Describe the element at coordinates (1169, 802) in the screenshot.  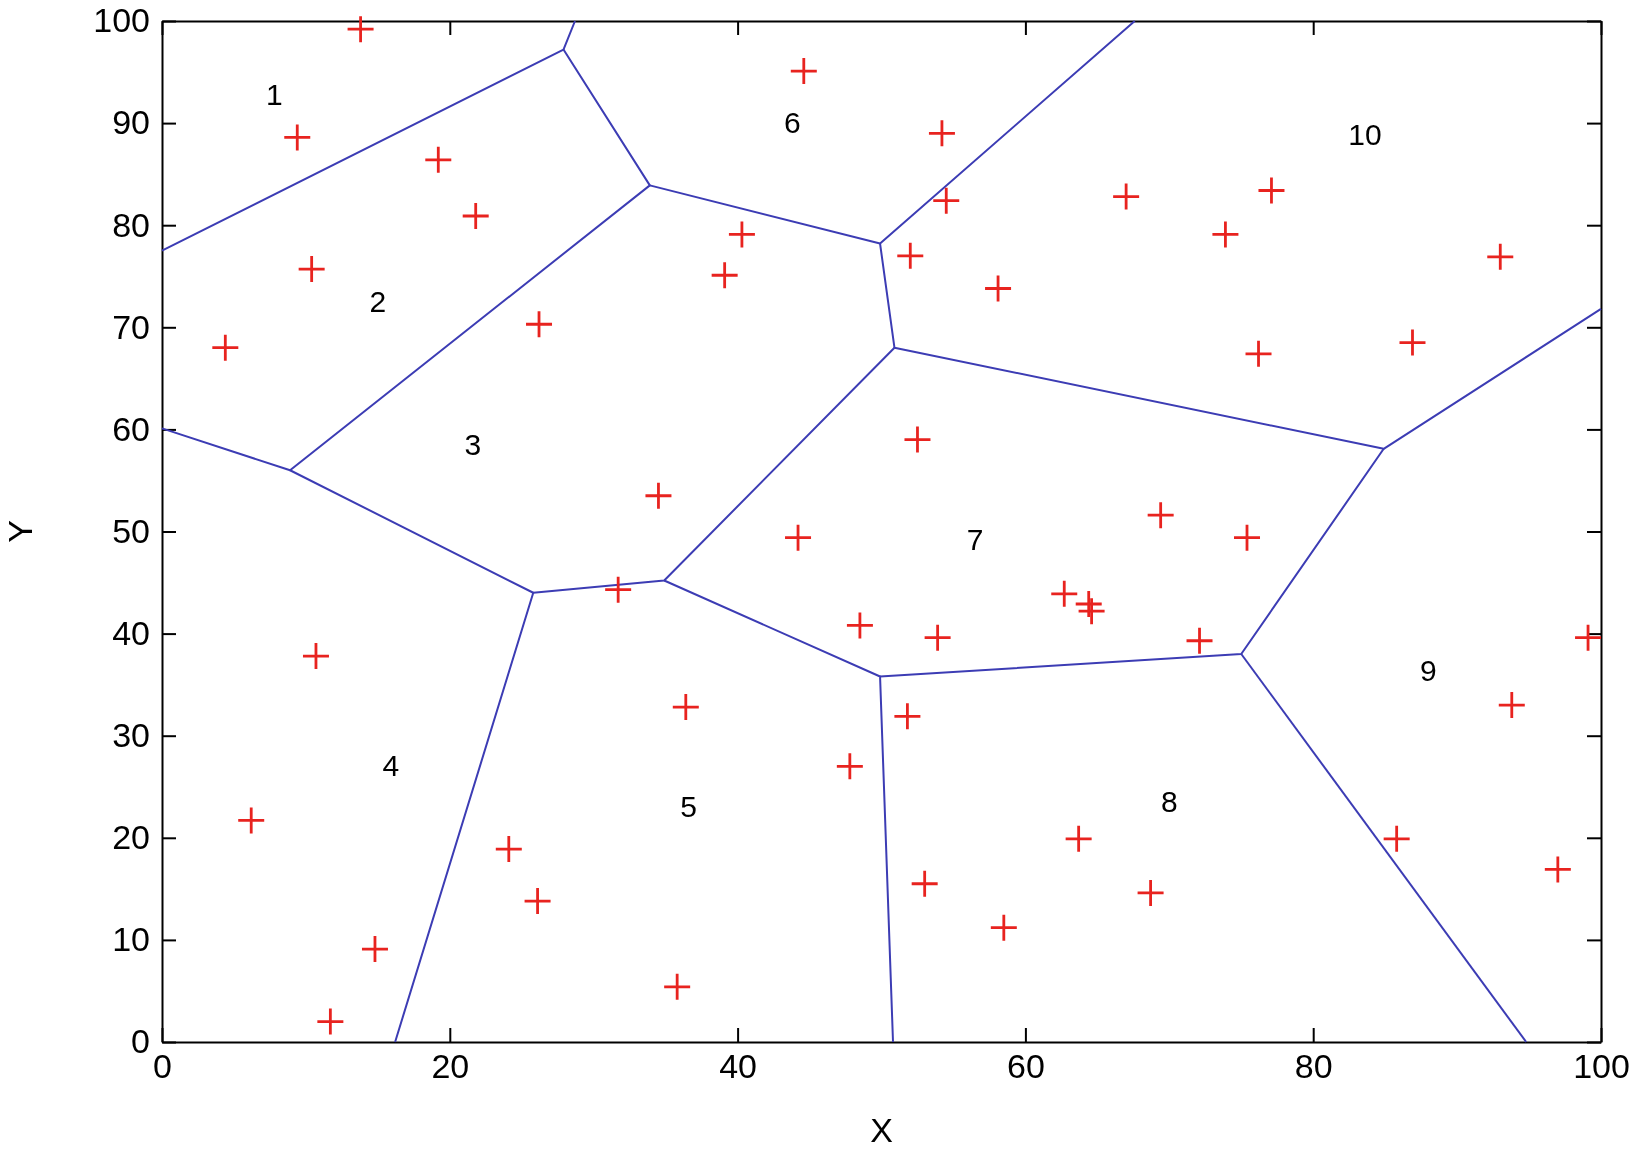
I see `annotation: 8` at that location.